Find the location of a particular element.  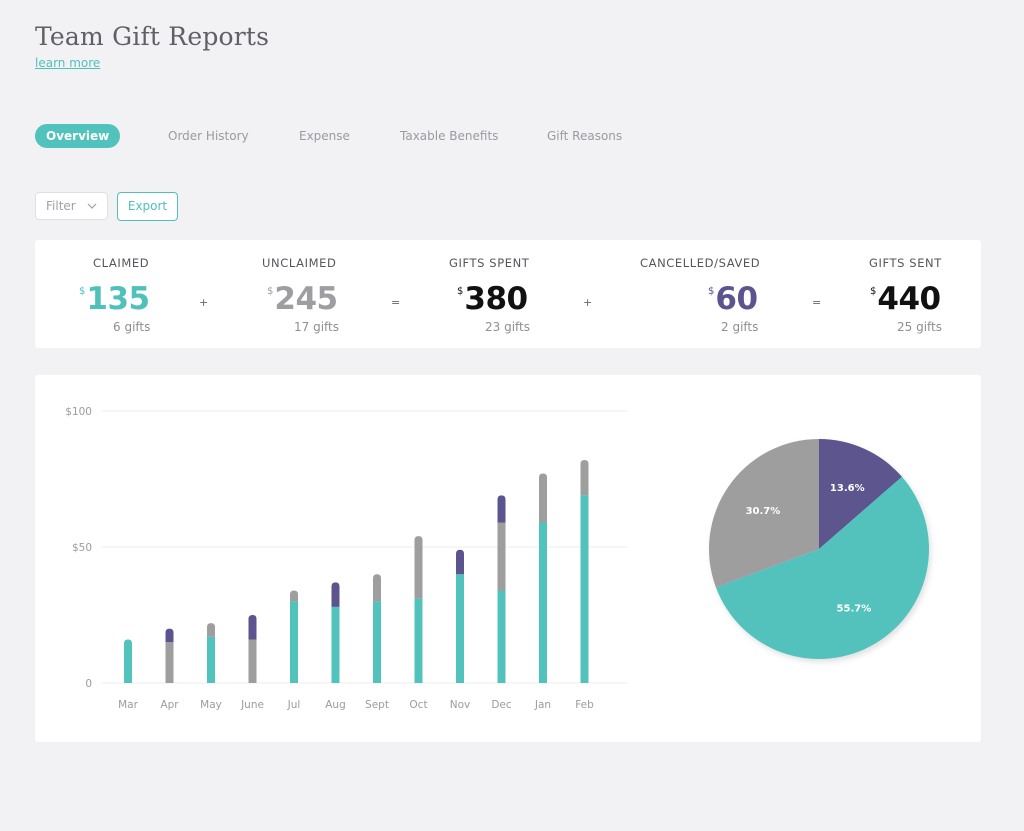

bar-segment-claimed-aug is located at coordinates (335, 644).